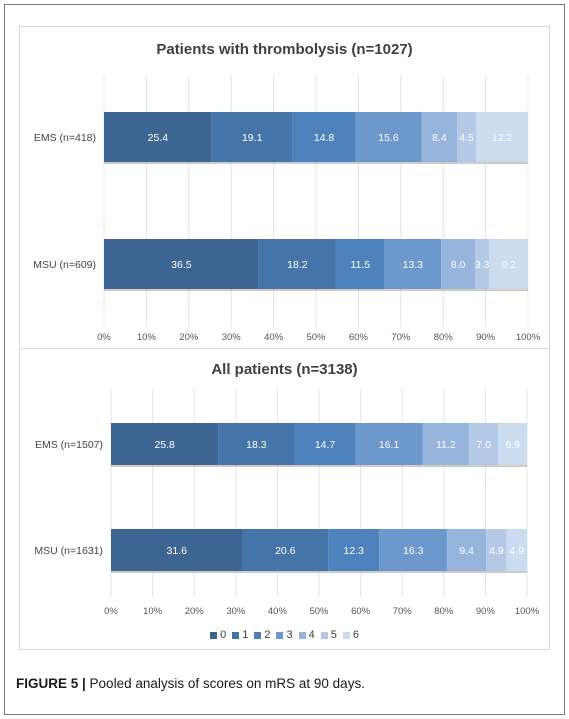  I want to click on legend-label: 2, so click(267, 635).